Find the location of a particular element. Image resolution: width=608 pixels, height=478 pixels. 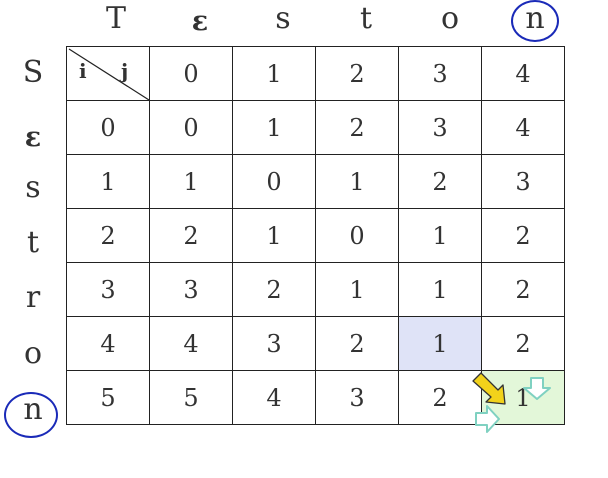

index-cell: 3 is located at coordinates (440, 73).